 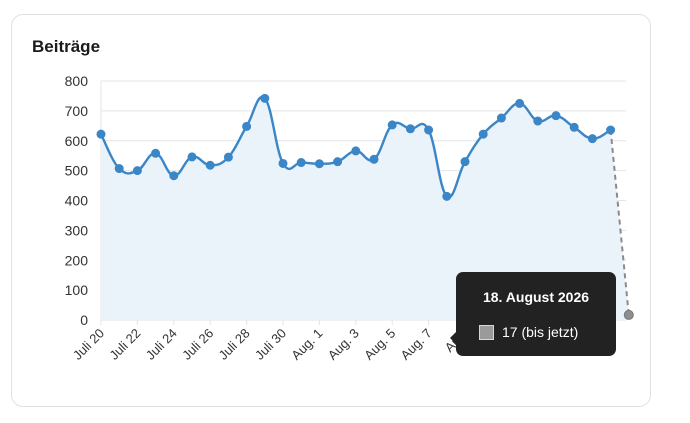 What do you see at coordinates (533, 314) in the screenshot?
I see `tooltip: 18. August 2026 17 (bis jetzt)` at bounding box center [533, 314].